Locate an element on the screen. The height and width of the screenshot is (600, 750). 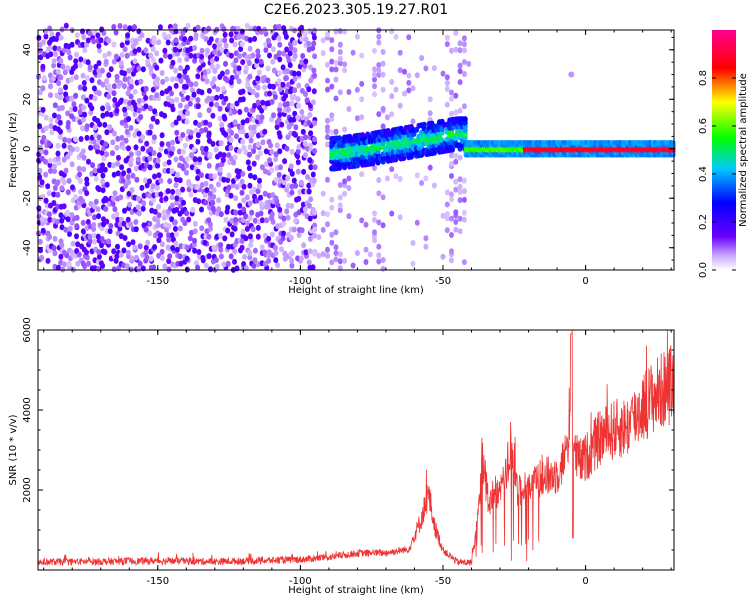
x-tick-label: -150 is located at coordinates (157, 581).